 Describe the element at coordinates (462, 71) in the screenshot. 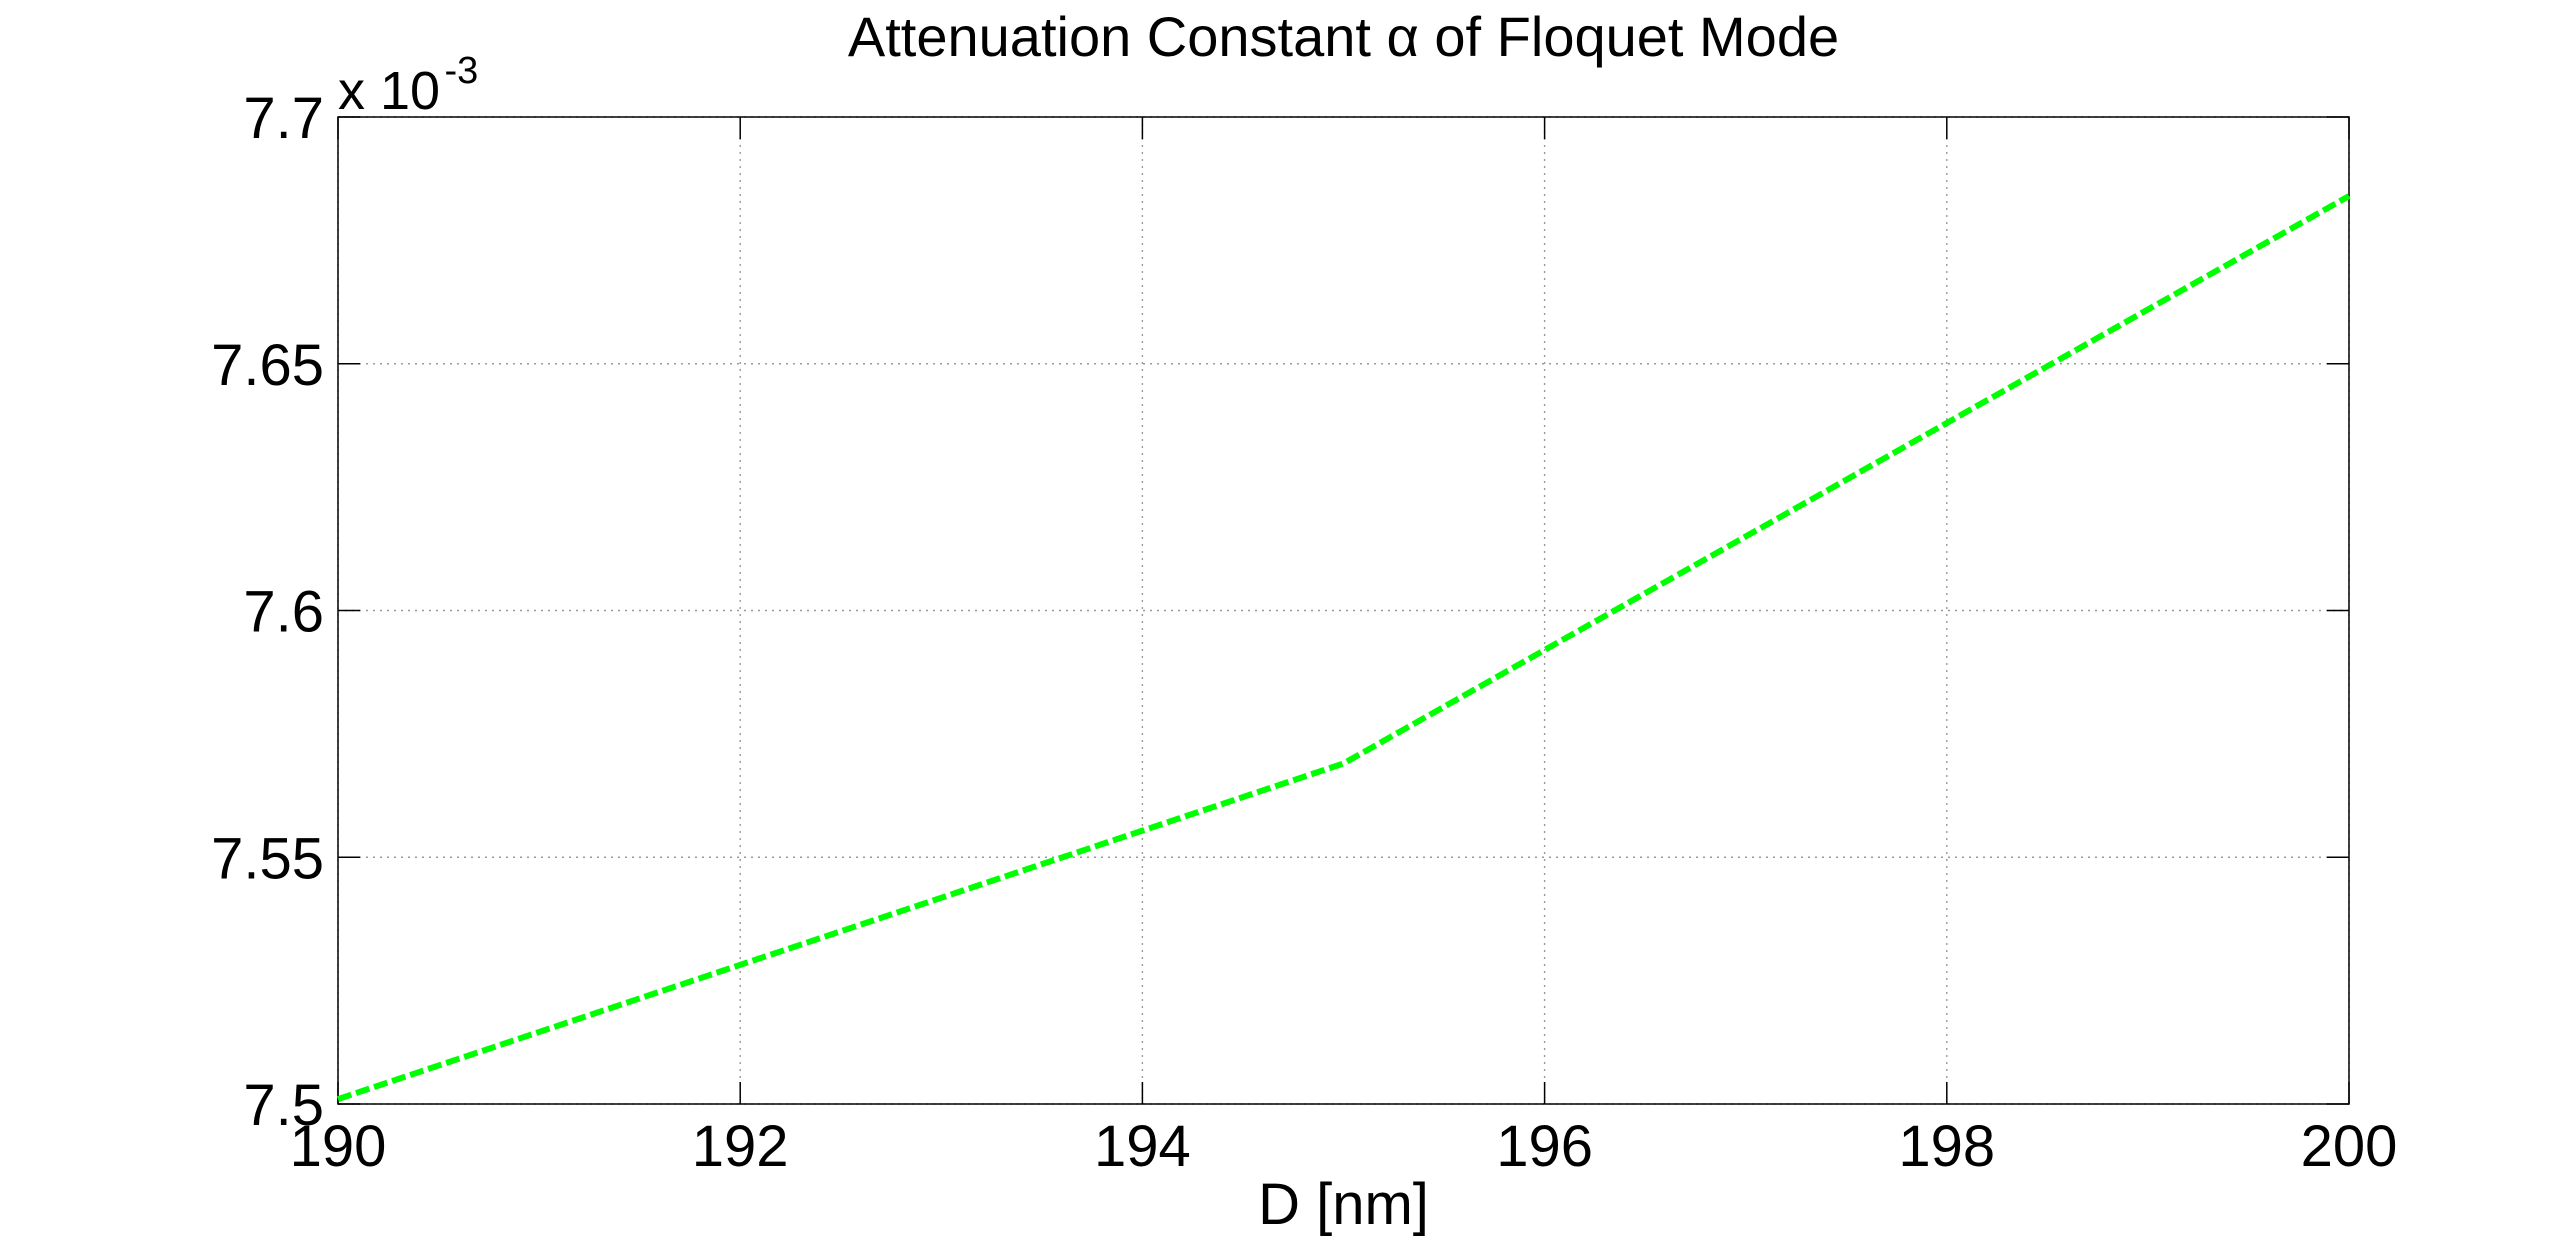

I see `y-exponent-power: -3` at that location.